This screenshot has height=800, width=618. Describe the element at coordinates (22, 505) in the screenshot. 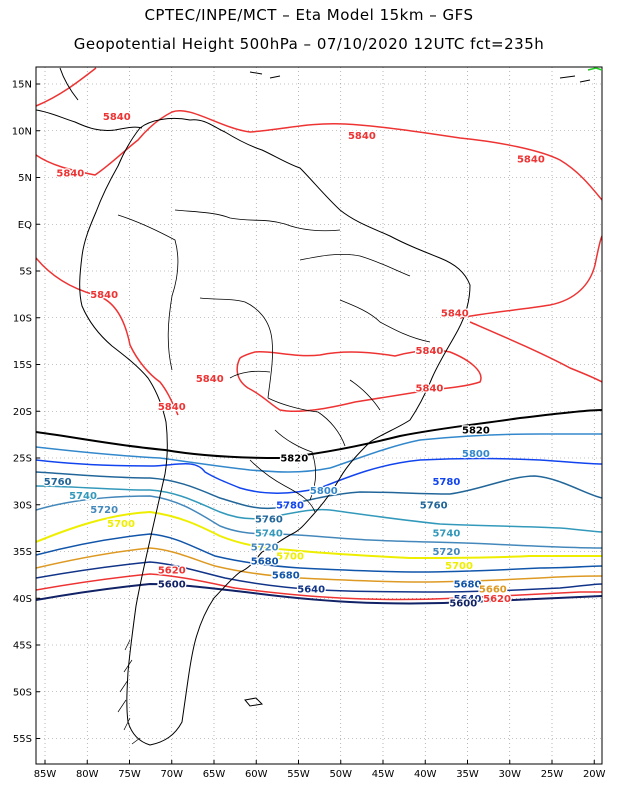

I see `lat-tick-label: 30S` at that location.